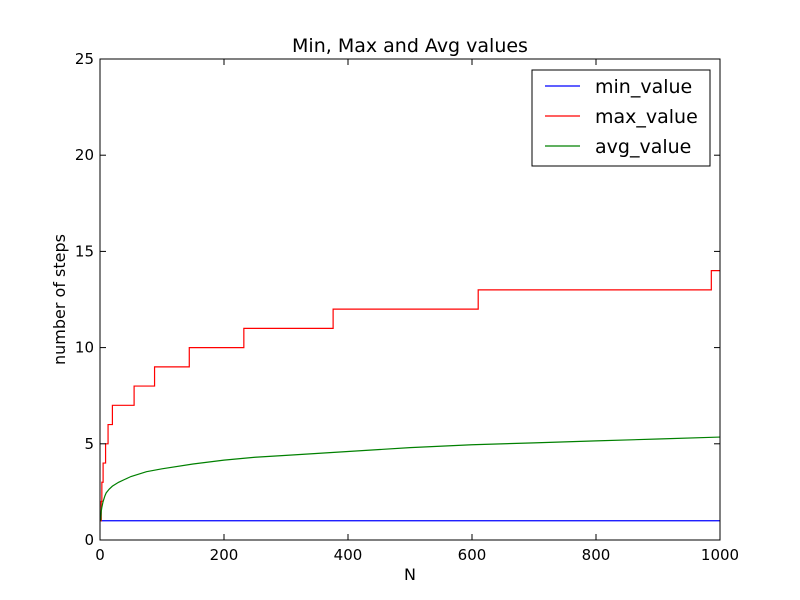 This screenshot has height=600, width=800. What do you see at coordinates (84, 251) in the screenshot?
I see `y-tick-label: 15` at bounding box center [84, 251].